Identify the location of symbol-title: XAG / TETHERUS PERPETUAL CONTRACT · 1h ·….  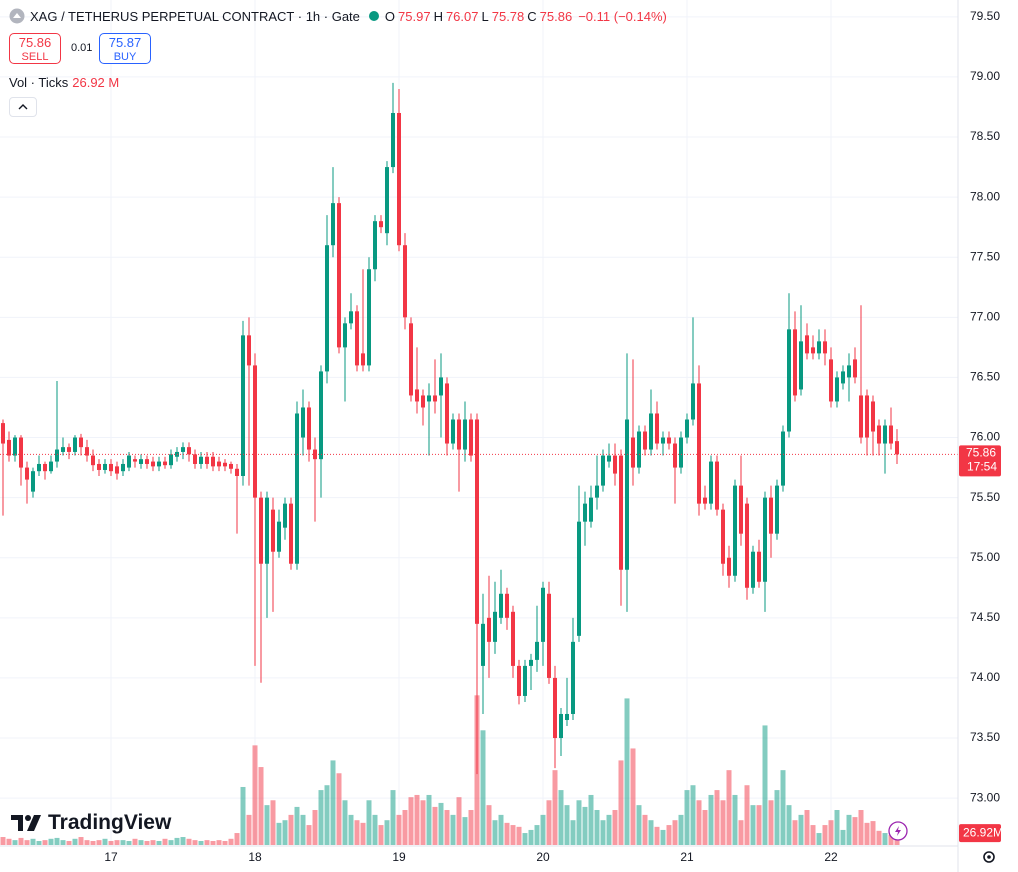
(195, 16).